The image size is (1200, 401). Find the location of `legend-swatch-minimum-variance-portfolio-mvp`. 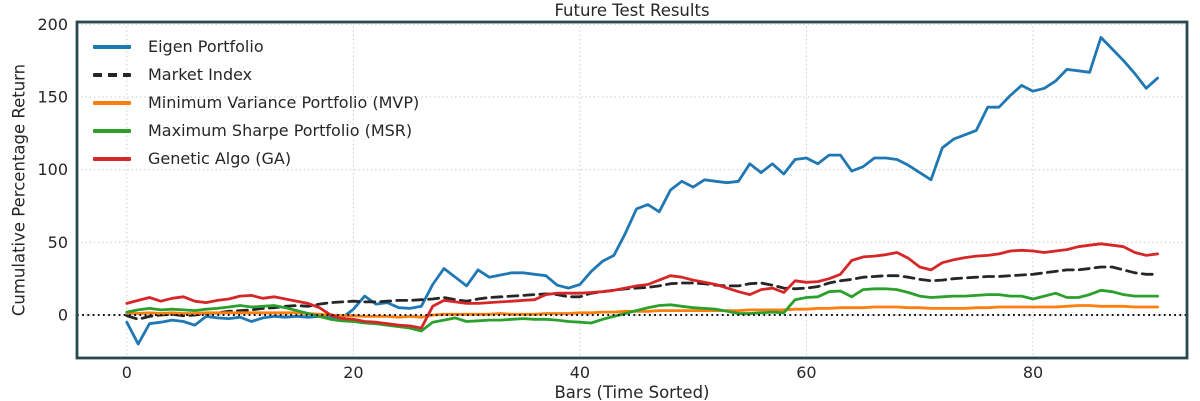

legend-swatch-minimum-variance-portfolio-mvp is located at coordinates (112, 103).